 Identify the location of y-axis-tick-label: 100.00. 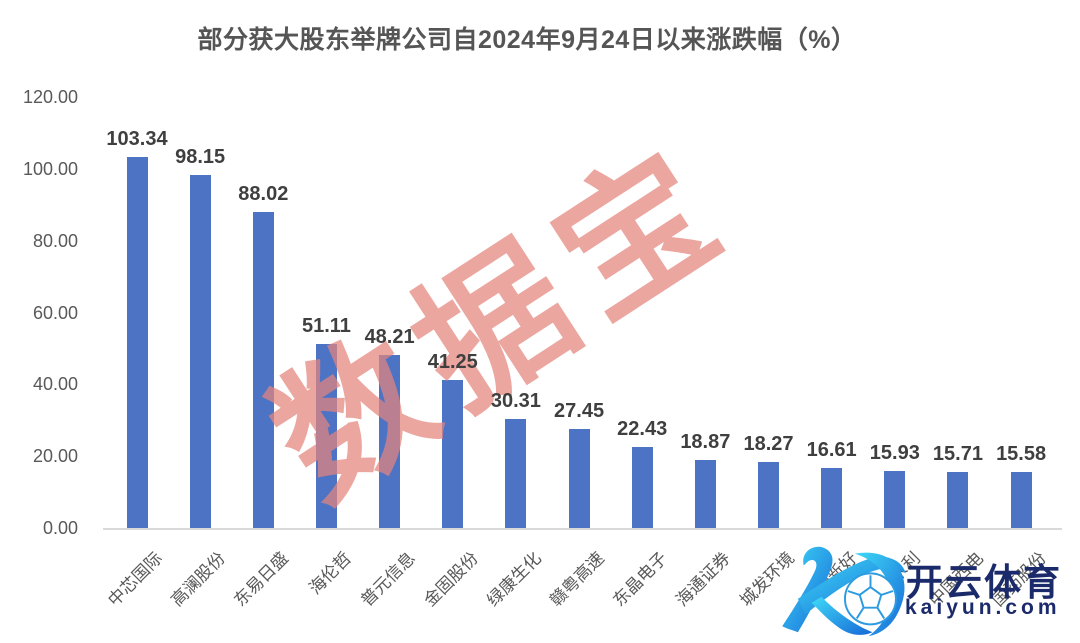
(50, 168).